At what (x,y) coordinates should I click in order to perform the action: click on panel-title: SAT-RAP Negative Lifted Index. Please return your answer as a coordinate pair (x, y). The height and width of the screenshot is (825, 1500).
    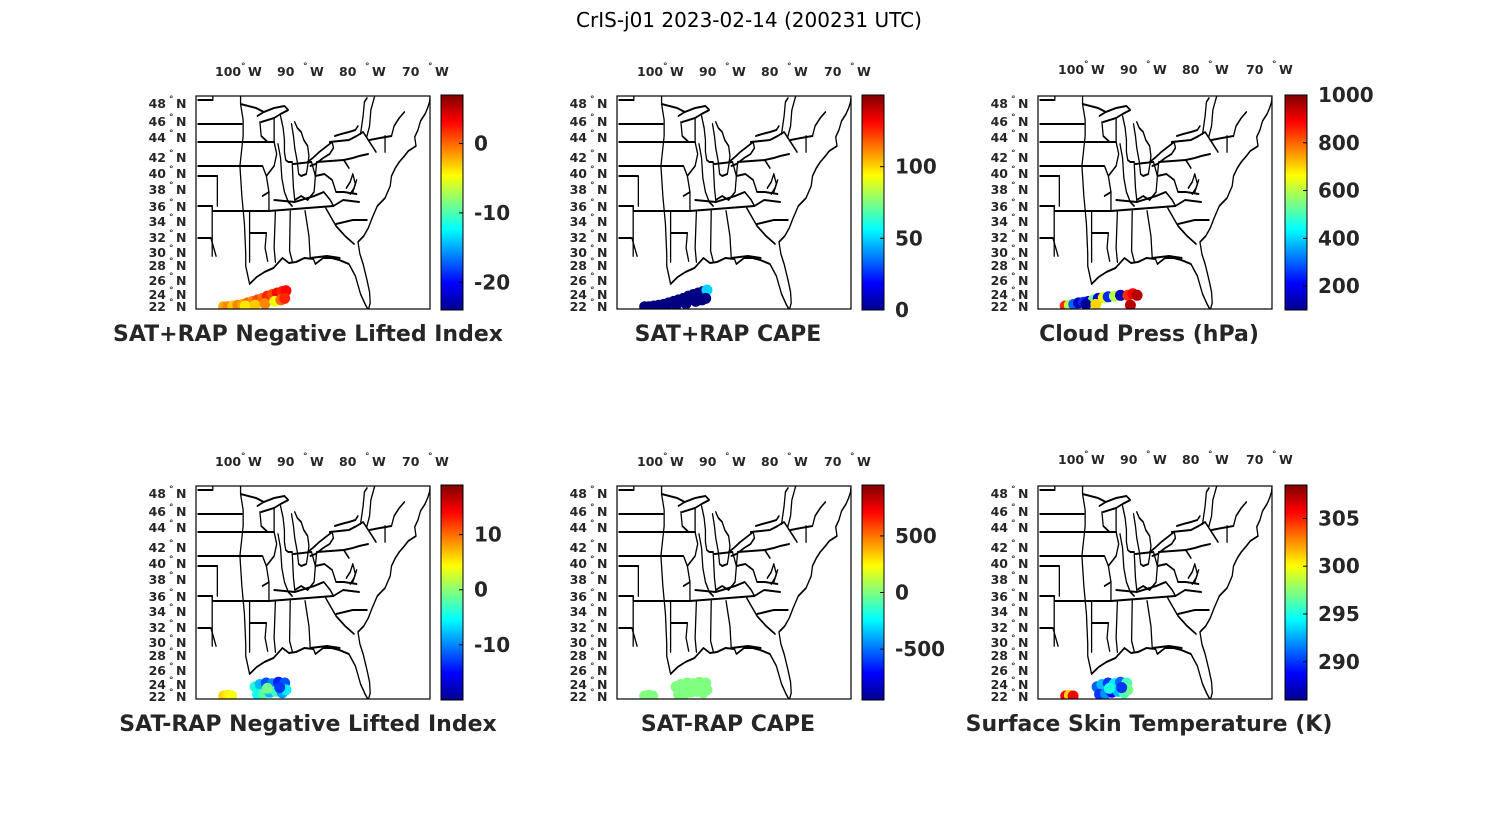
    Looking at the image, I should click on (307, 724).